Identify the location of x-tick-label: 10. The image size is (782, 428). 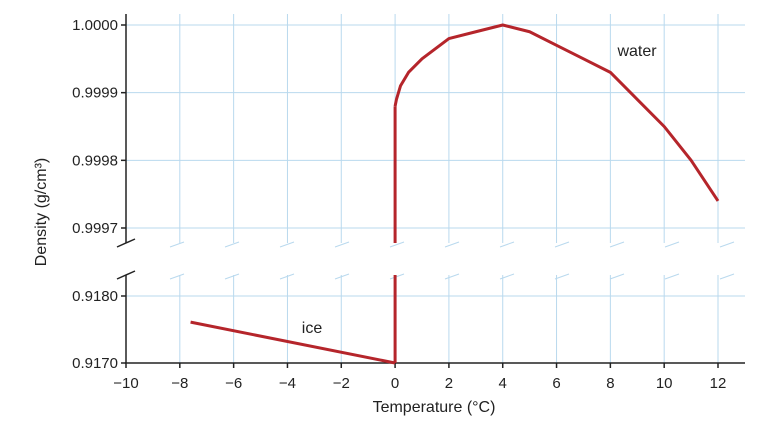
(664, 383).